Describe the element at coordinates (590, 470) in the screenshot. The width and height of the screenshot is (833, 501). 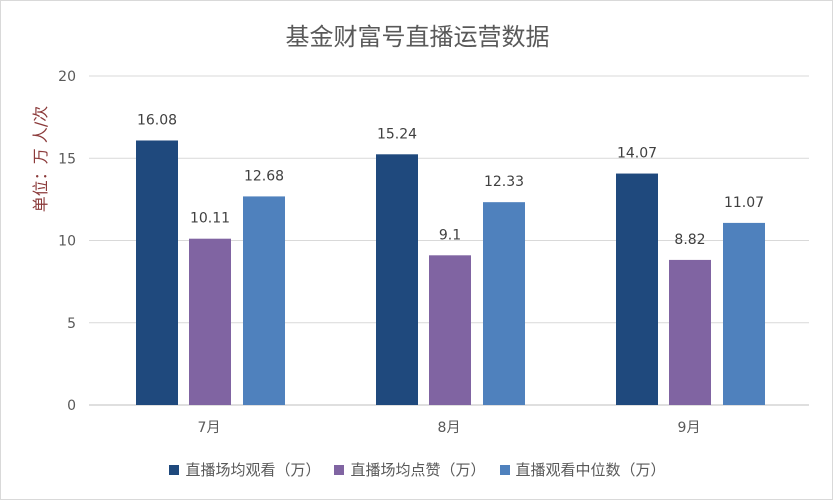
I see `legend-label: 直播观看中位数（万）` at that location.